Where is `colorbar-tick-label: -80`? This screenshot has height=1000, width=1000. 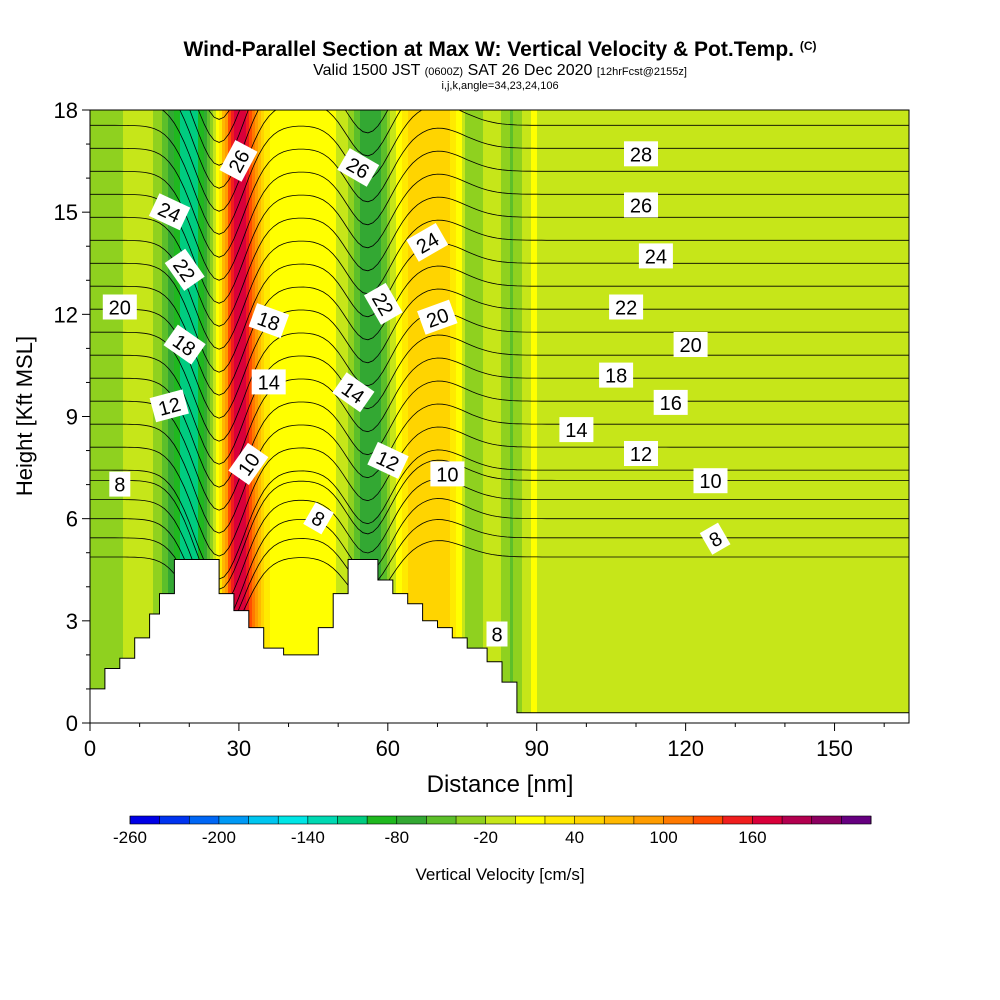
colorbar-tick-label: -80 is located at coordinates (396, 837).